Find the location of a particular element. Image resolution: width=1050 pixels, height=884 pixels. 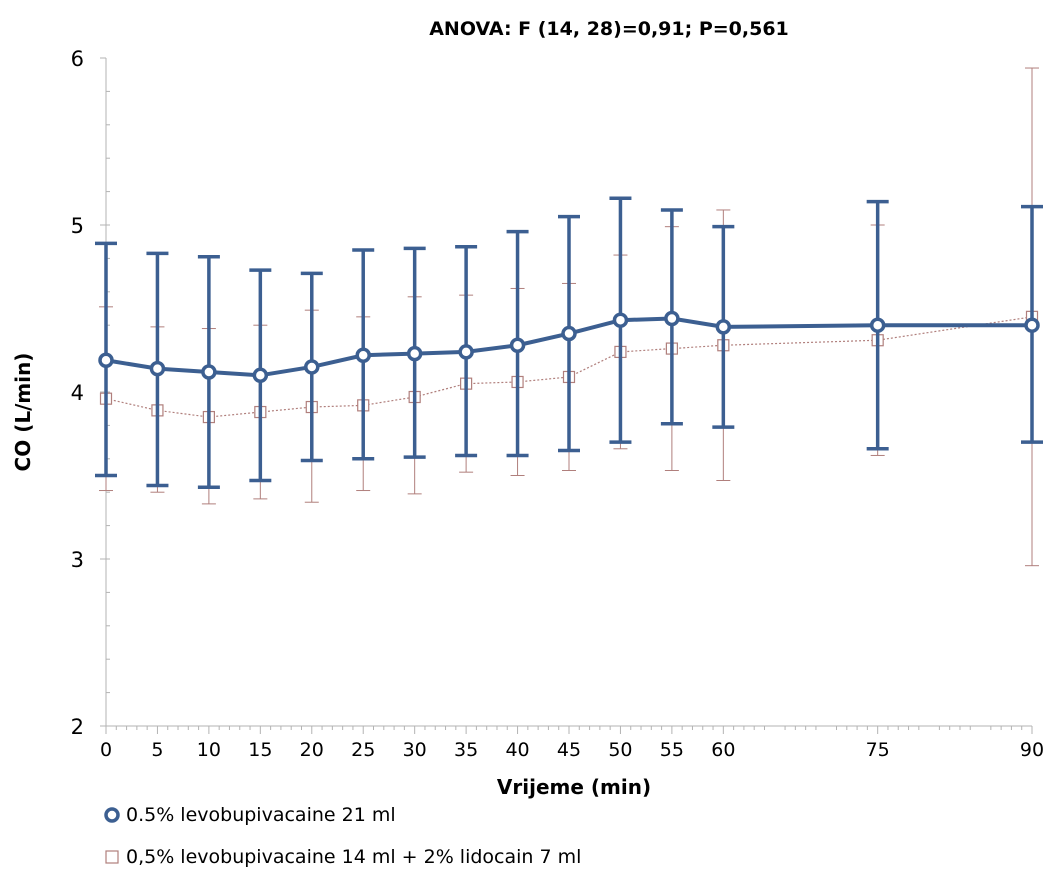

y-tick-label: 3 is located at coordinates (77, 560).